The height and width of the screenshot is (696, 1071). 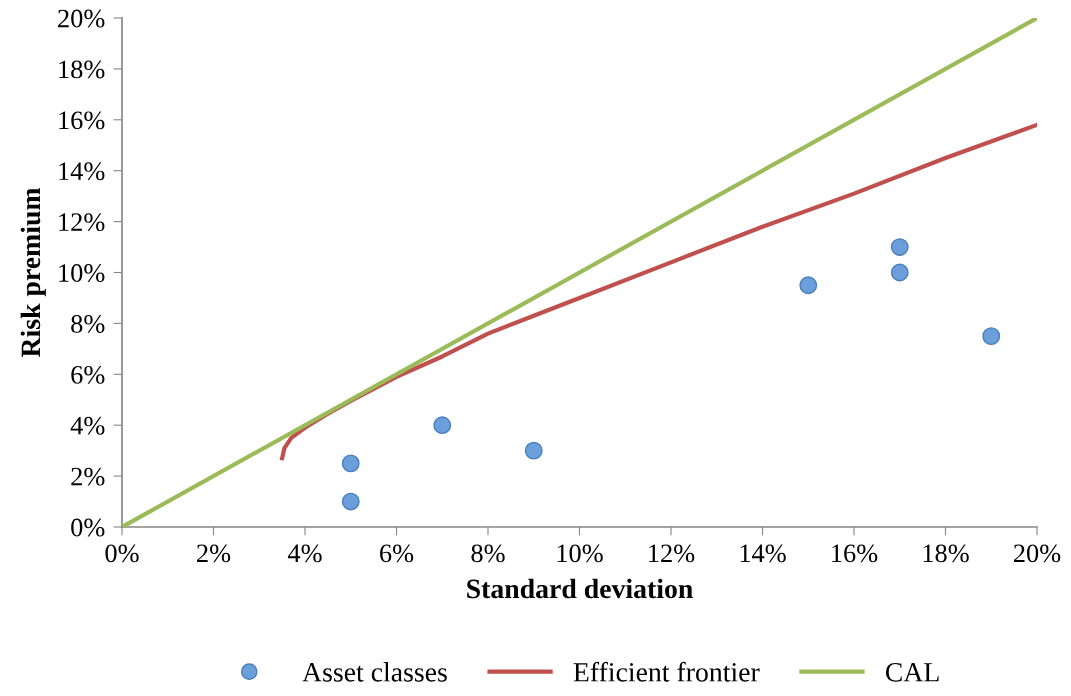 I want to click on x-tick-label: 4%, so click(x=304, y=553).